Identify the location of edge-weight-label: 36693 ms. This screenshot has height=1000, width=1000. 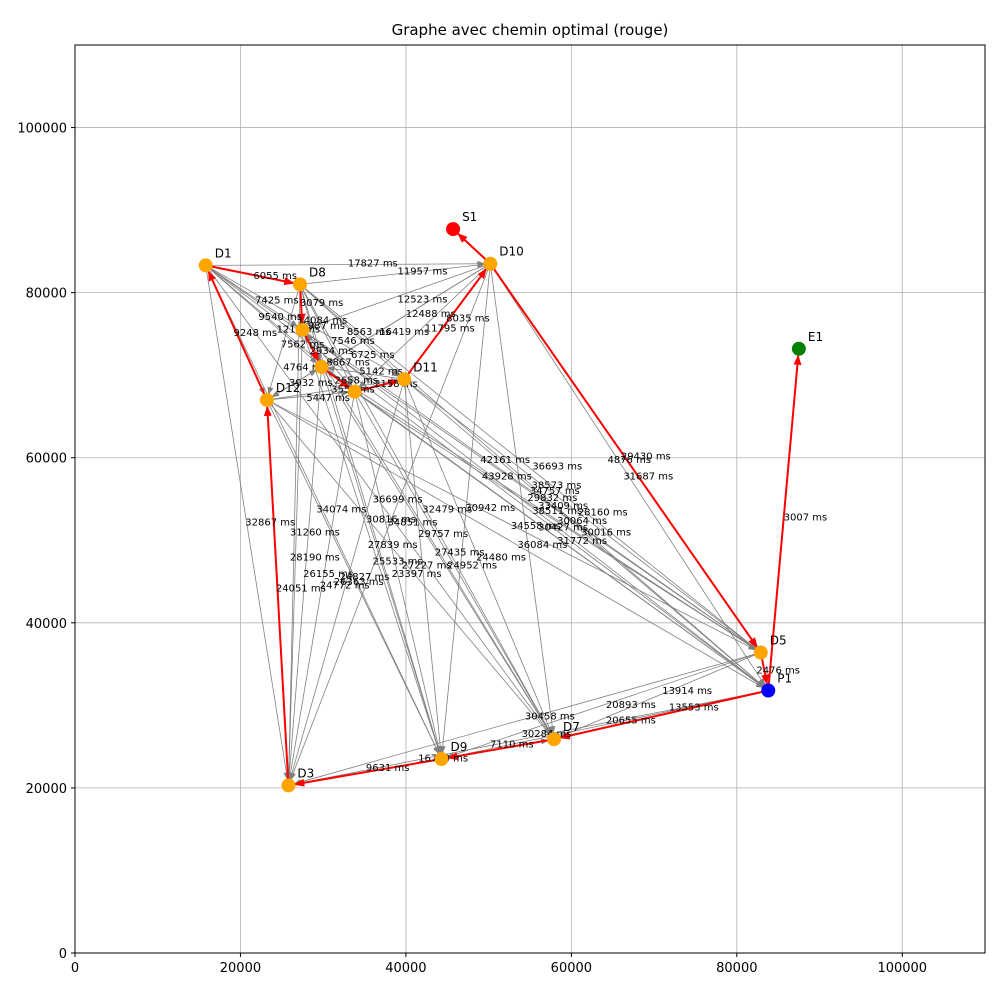
(557, 466).